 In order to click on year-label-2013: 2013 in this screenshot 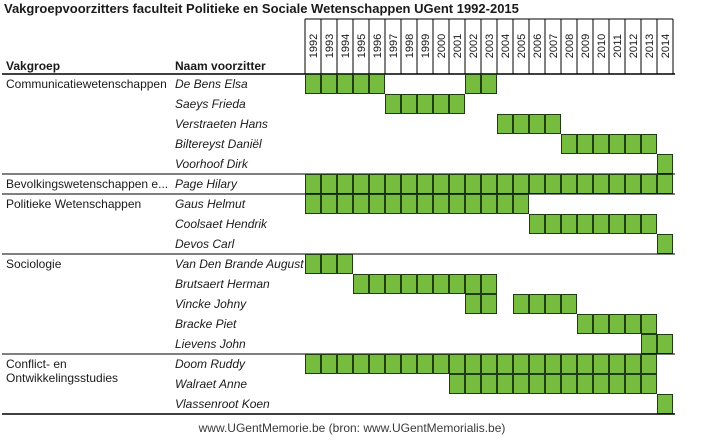, I will do `click(650, 46)`.